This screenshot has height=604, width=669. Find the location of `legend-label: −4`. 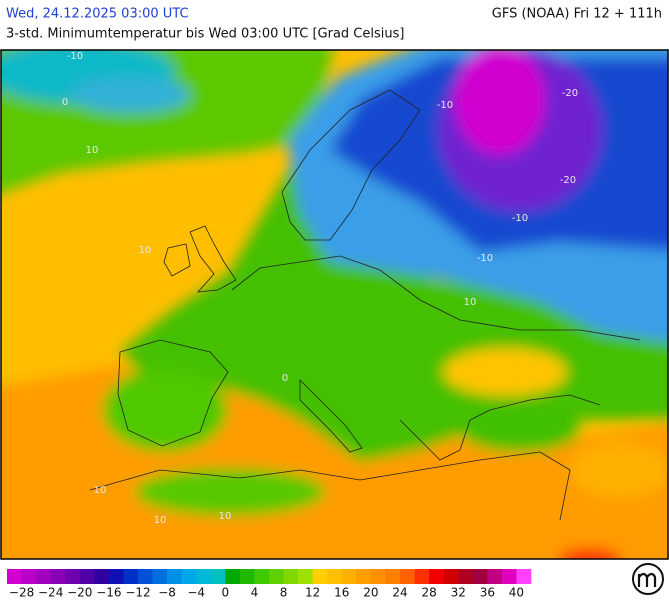

legend-label: −4 is located at coordinates (196, 593).